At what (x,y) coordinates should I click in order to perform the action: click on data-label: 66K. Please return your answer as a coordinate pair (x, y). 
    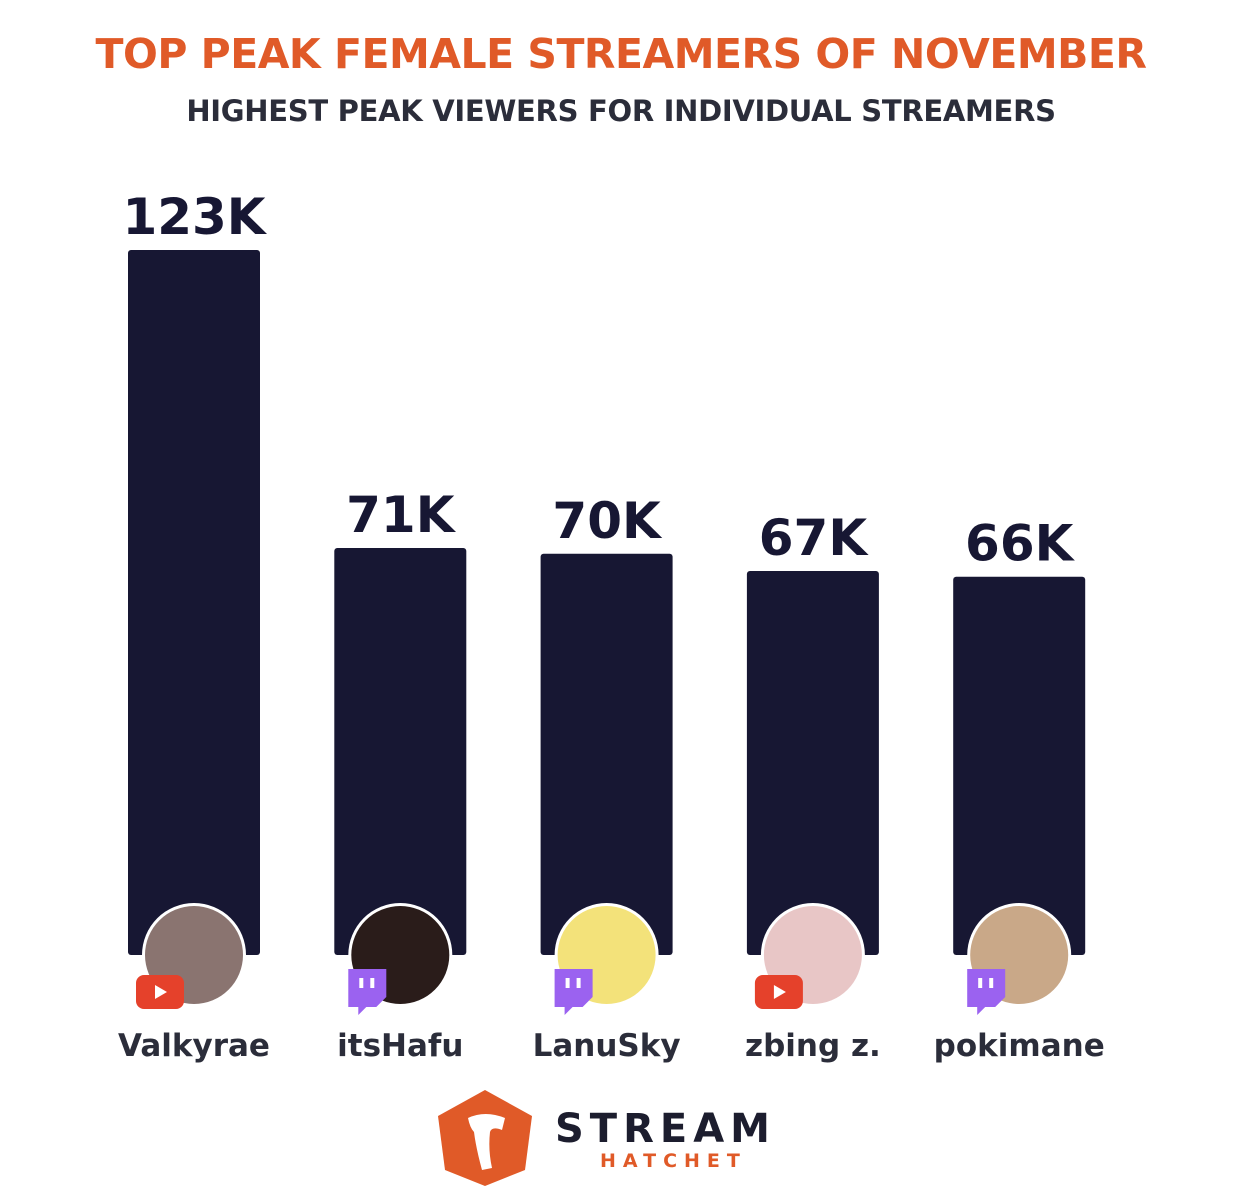
    Looking at the image, I should click on (1020, 544).